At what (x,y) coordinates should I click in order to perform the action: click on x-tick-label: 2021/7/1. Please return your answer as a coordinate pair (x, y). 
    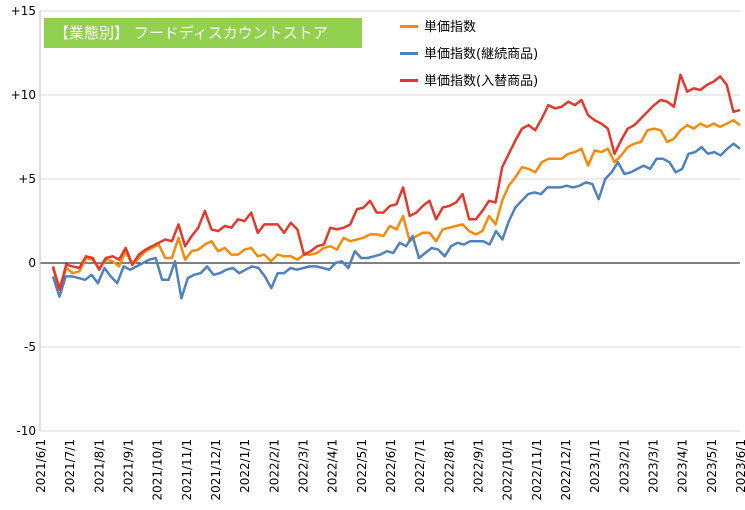
    Looking at the image, I should click on (70, 466).